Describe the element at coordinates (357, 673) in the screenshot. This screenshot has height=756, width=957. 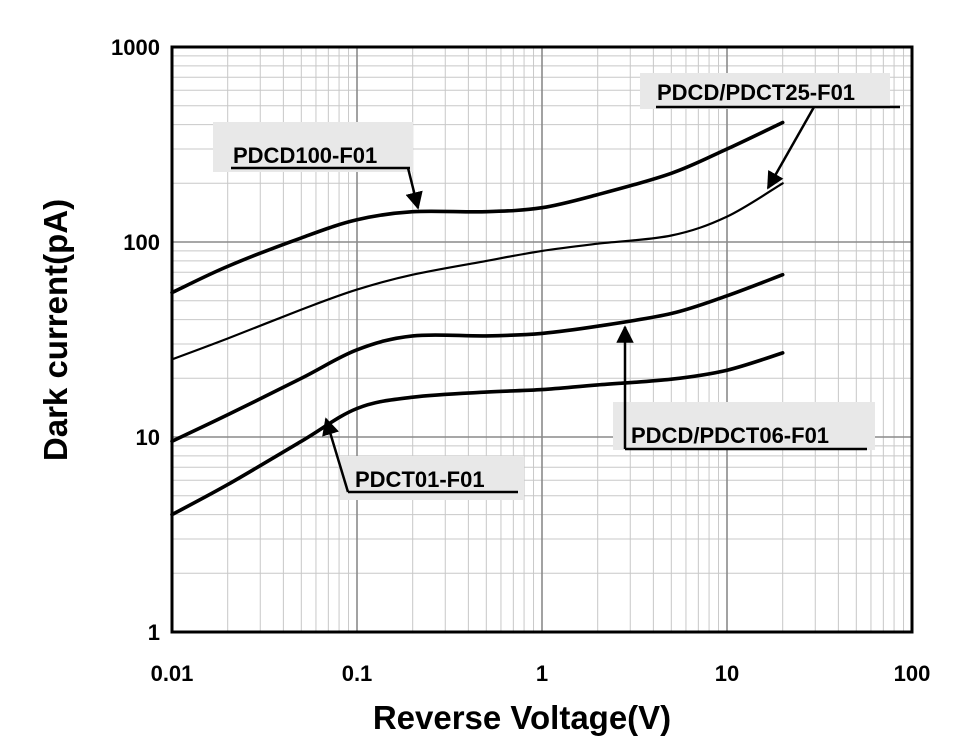
I see `x-tick-label: 0.1` at that location.